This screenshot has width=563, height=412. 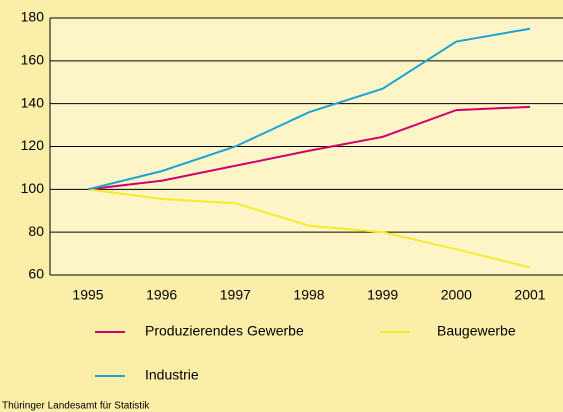 I want to click on source: Thüringer Landesamt für Statistik, so click(x=76, y=406).